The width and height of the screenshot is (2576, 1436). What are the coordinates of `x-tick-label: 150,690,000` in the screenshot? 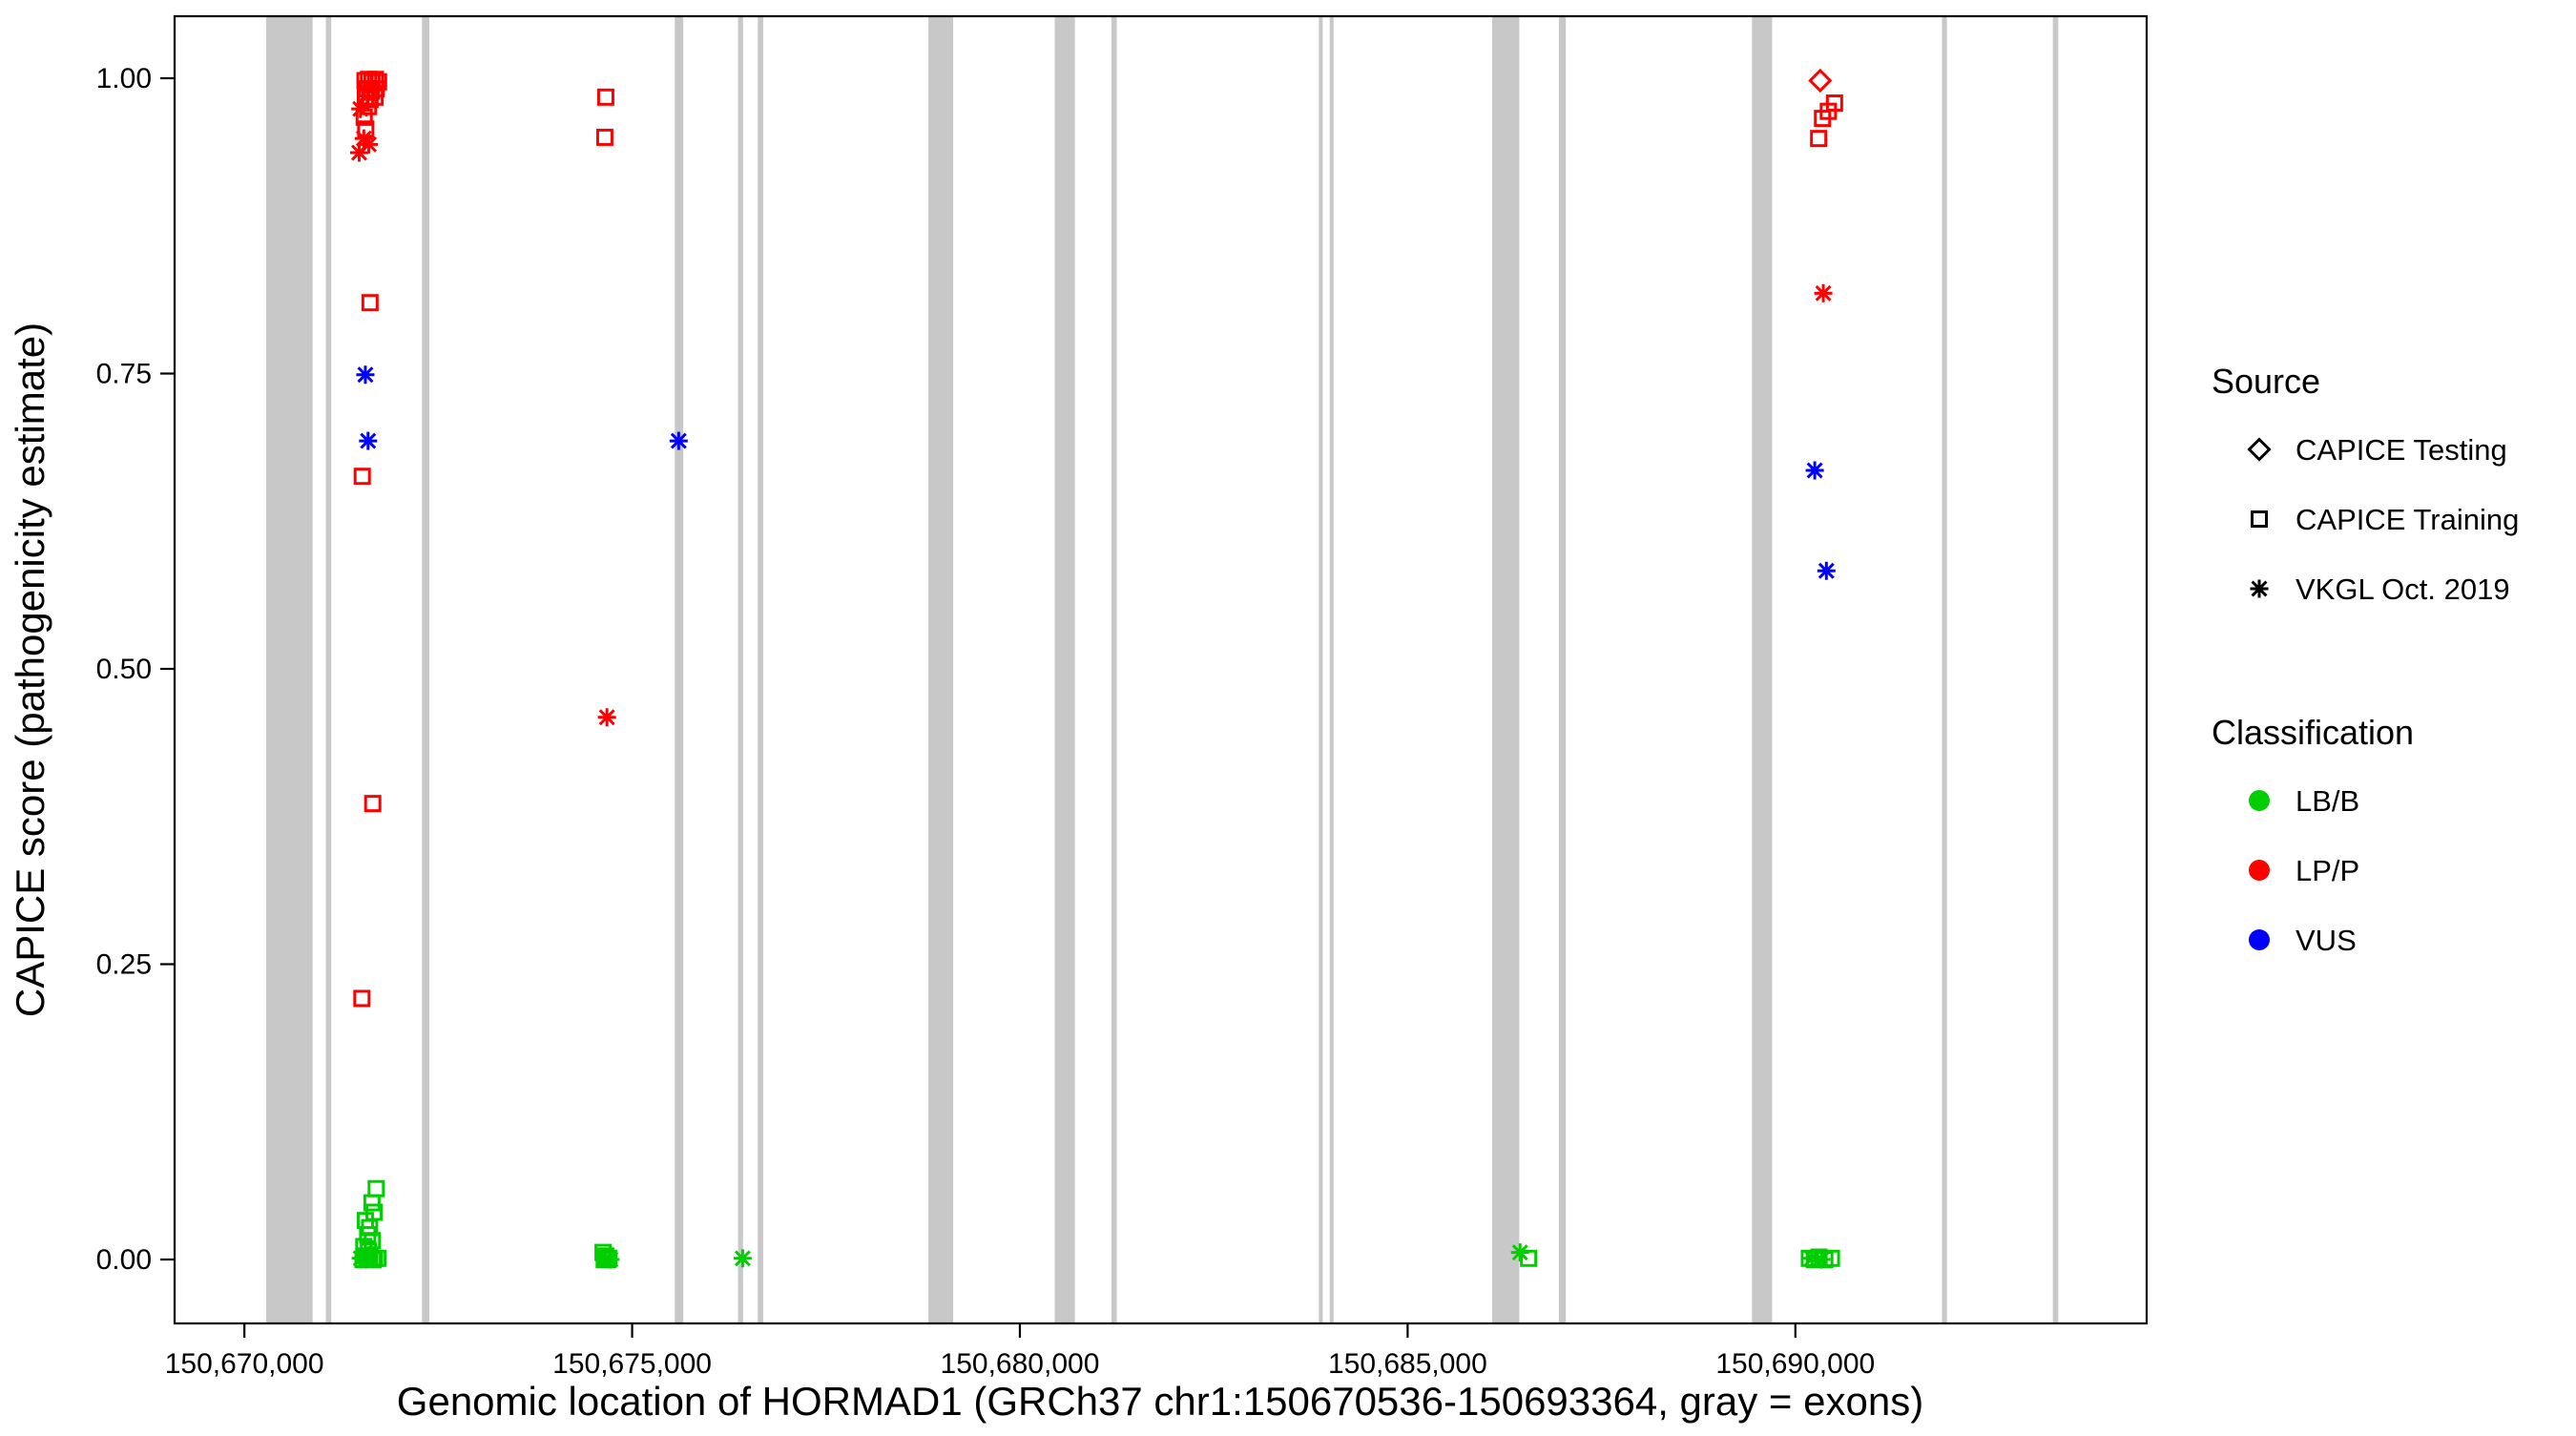 It's located at (1795, 1364).